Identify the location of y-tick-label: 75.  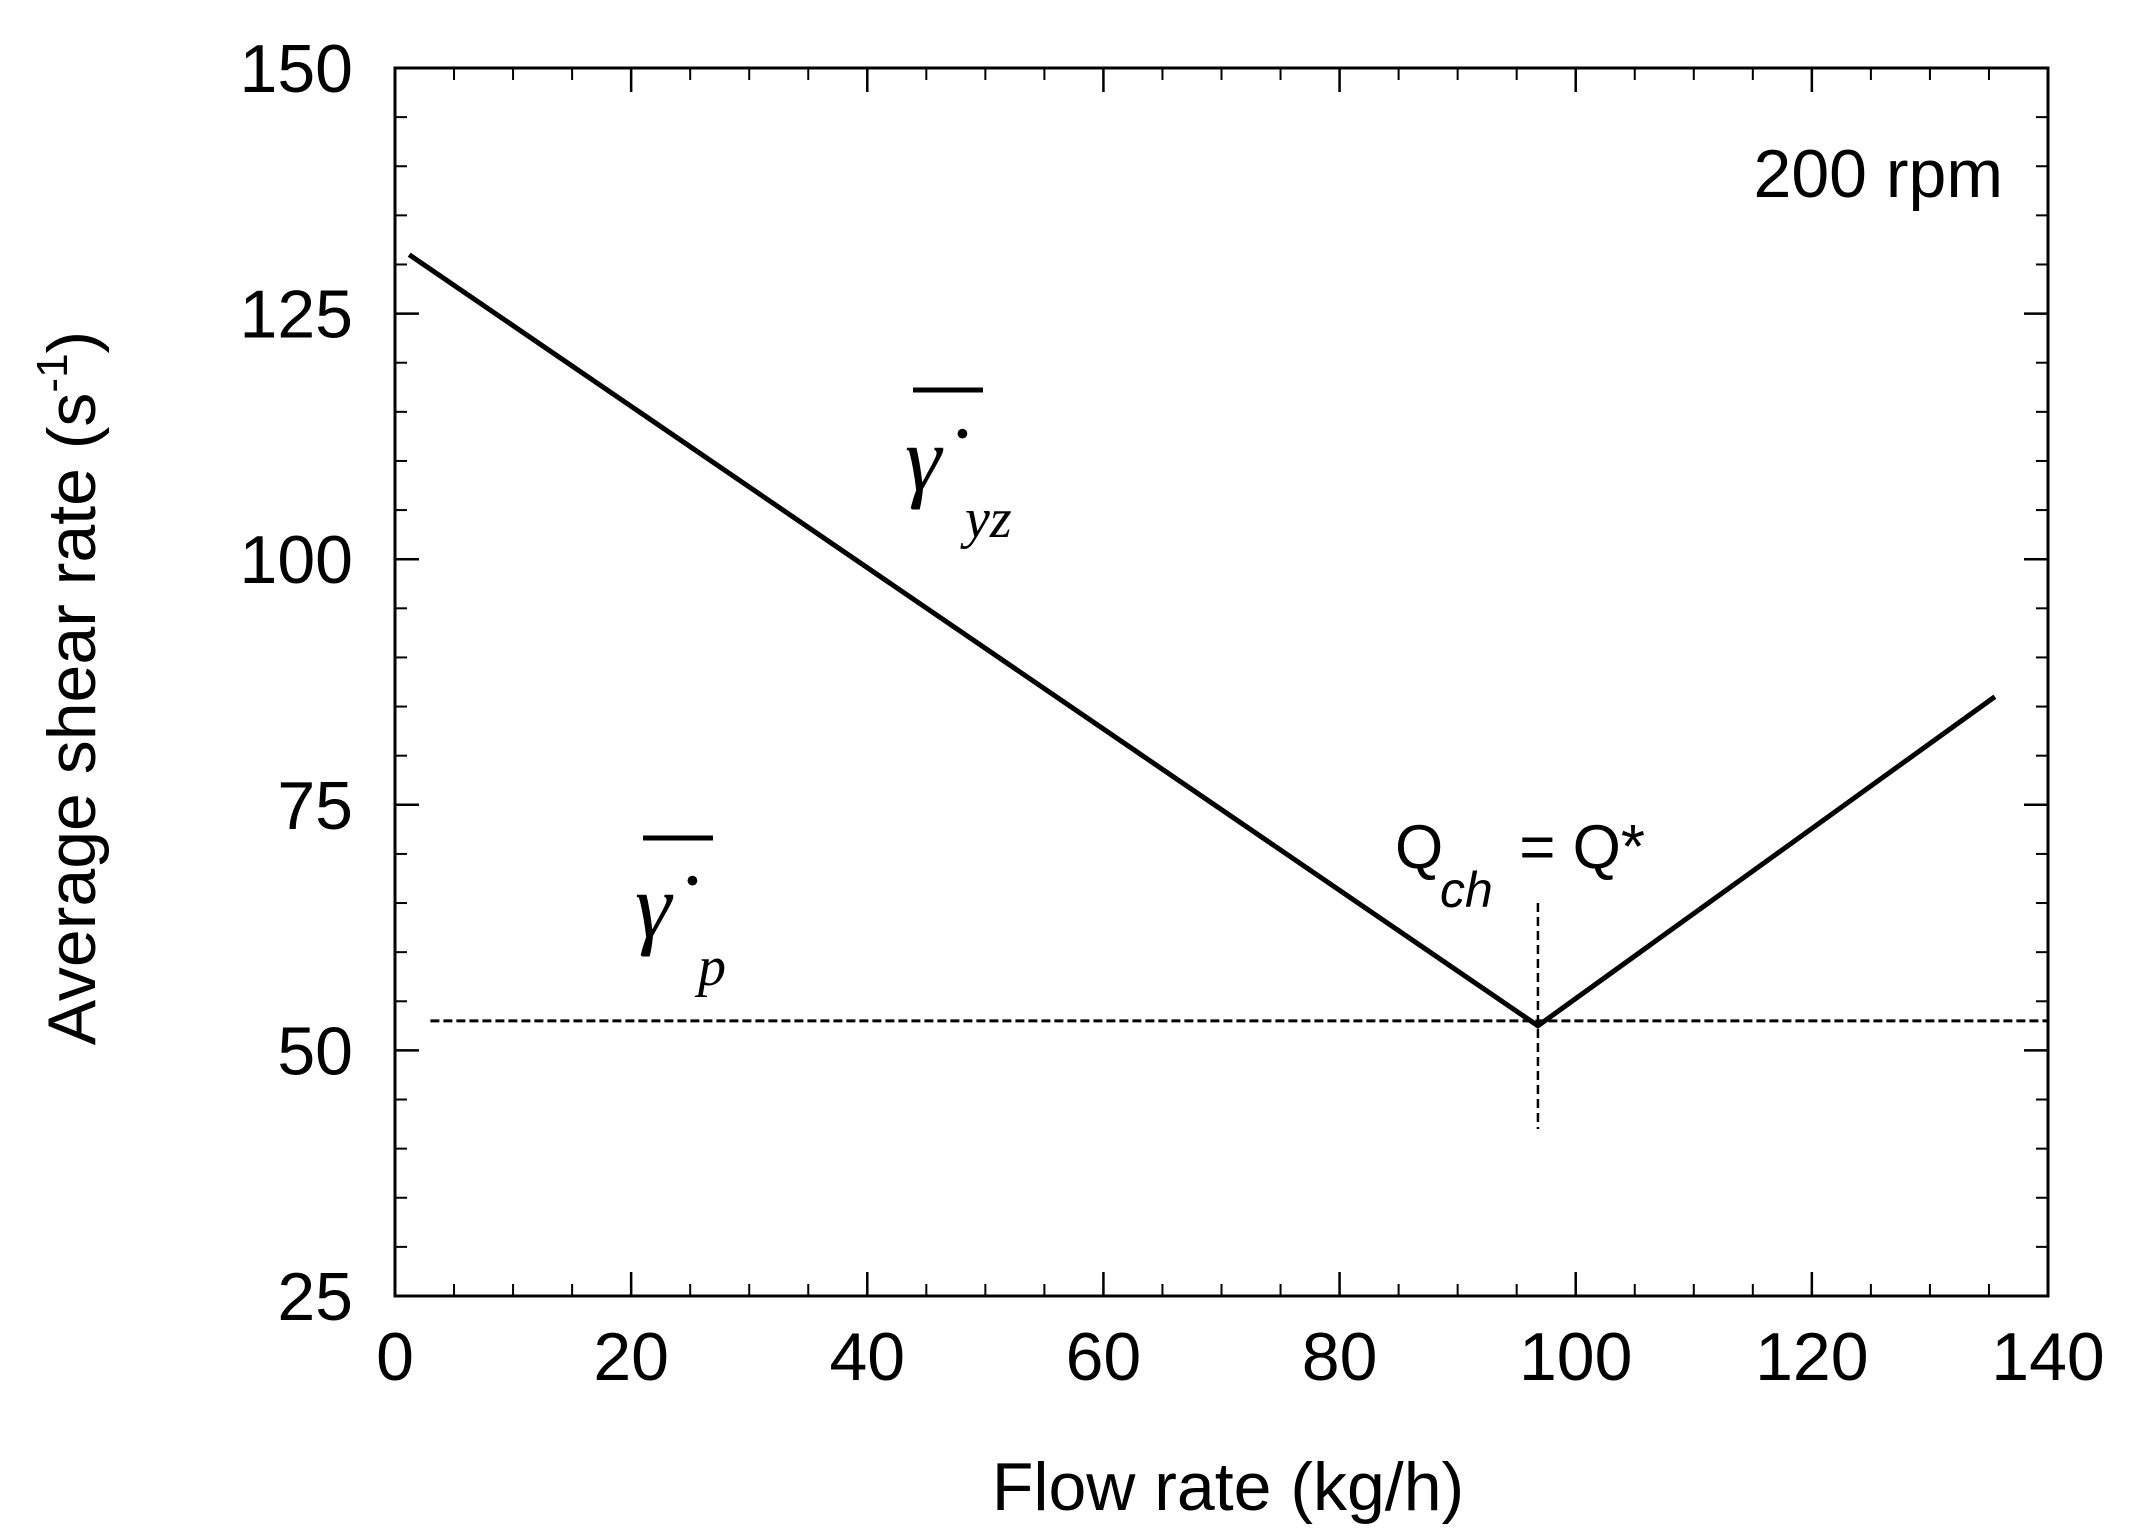
(315, 806).